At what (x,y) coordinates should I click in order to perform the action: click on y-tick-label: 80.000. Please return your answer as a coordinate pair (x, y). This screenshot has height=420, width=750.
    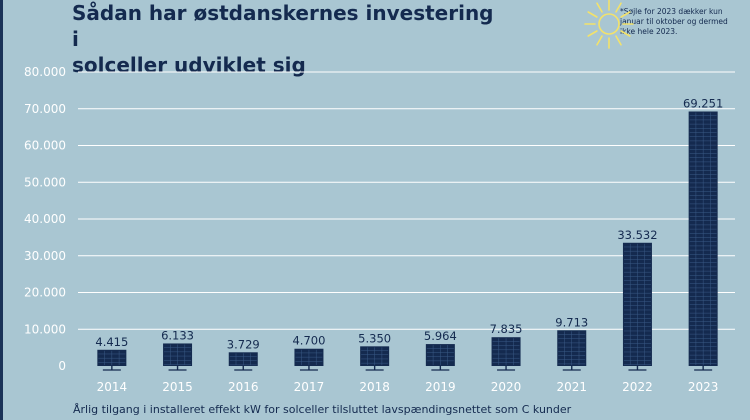
    Looking at the image, I should click on (45, 72).